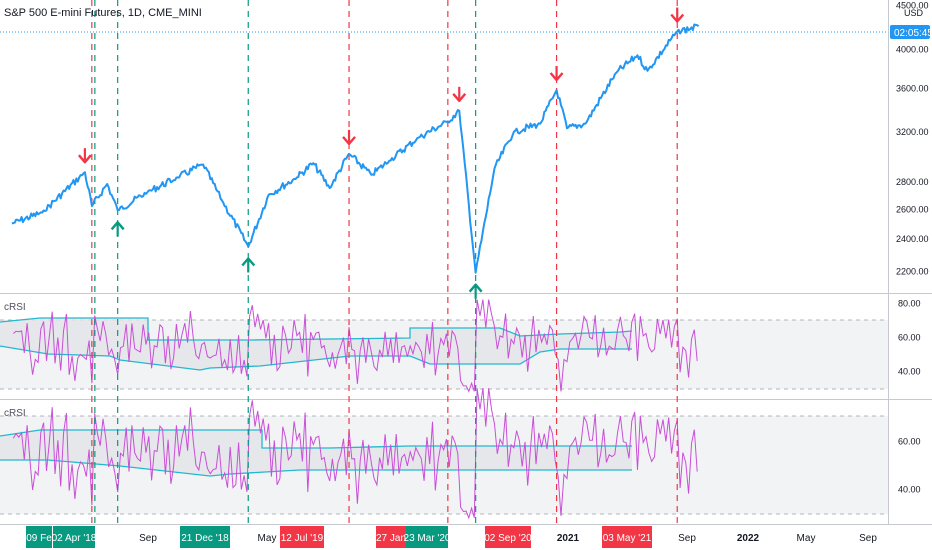  I want to click on buy-date-tag: 09 Fe, so click(39, 538).